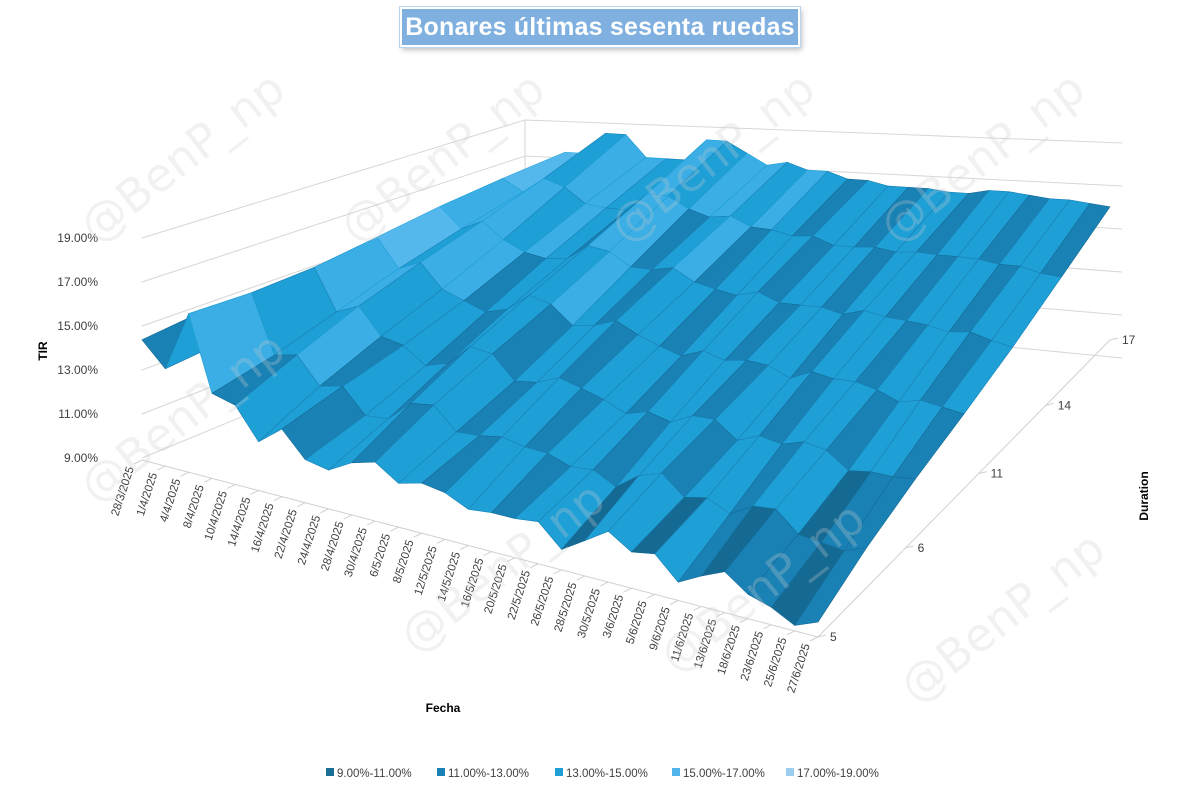  Describe the element at coordinates (123, 491) in the screenshot. I see `xtick-label: 28/3/2025` at that location.